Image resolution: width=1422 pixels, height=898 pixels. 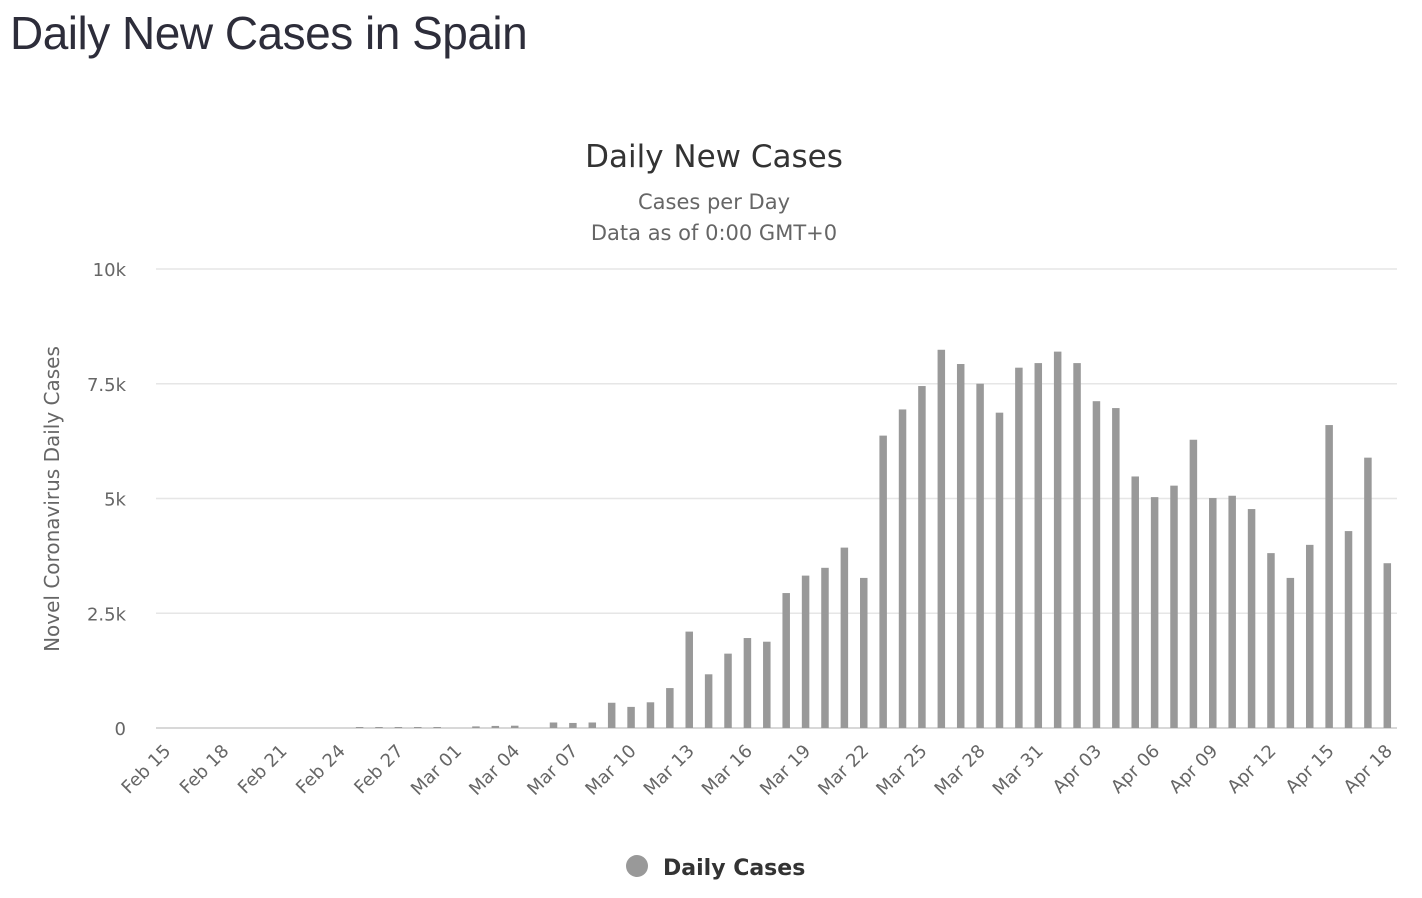 I want to click on x-tick-label: Apr 06, so click(x=1135, y=769).